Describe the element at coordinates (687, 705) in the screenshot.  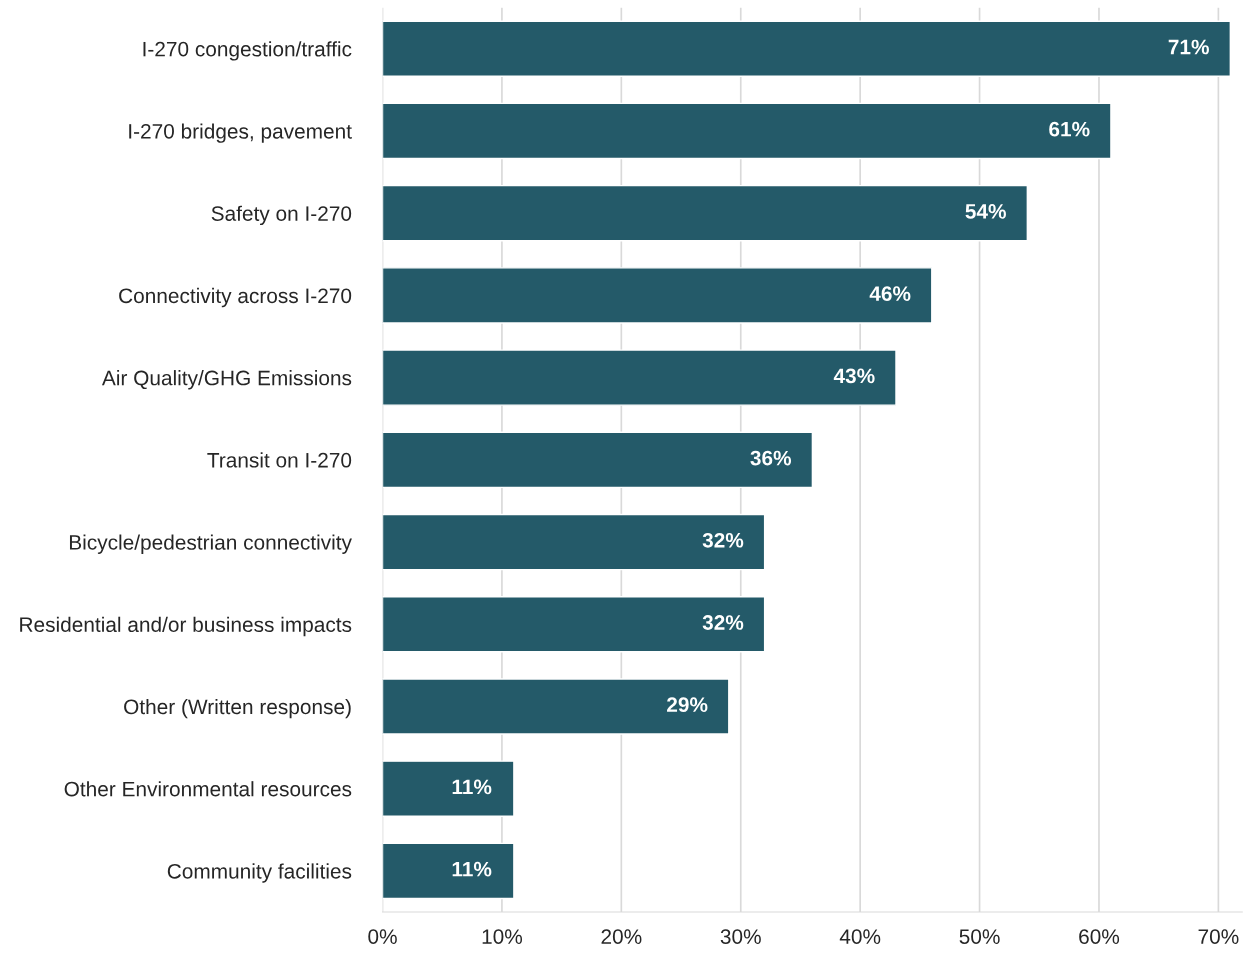
I see `data-label: 29%` at that location.